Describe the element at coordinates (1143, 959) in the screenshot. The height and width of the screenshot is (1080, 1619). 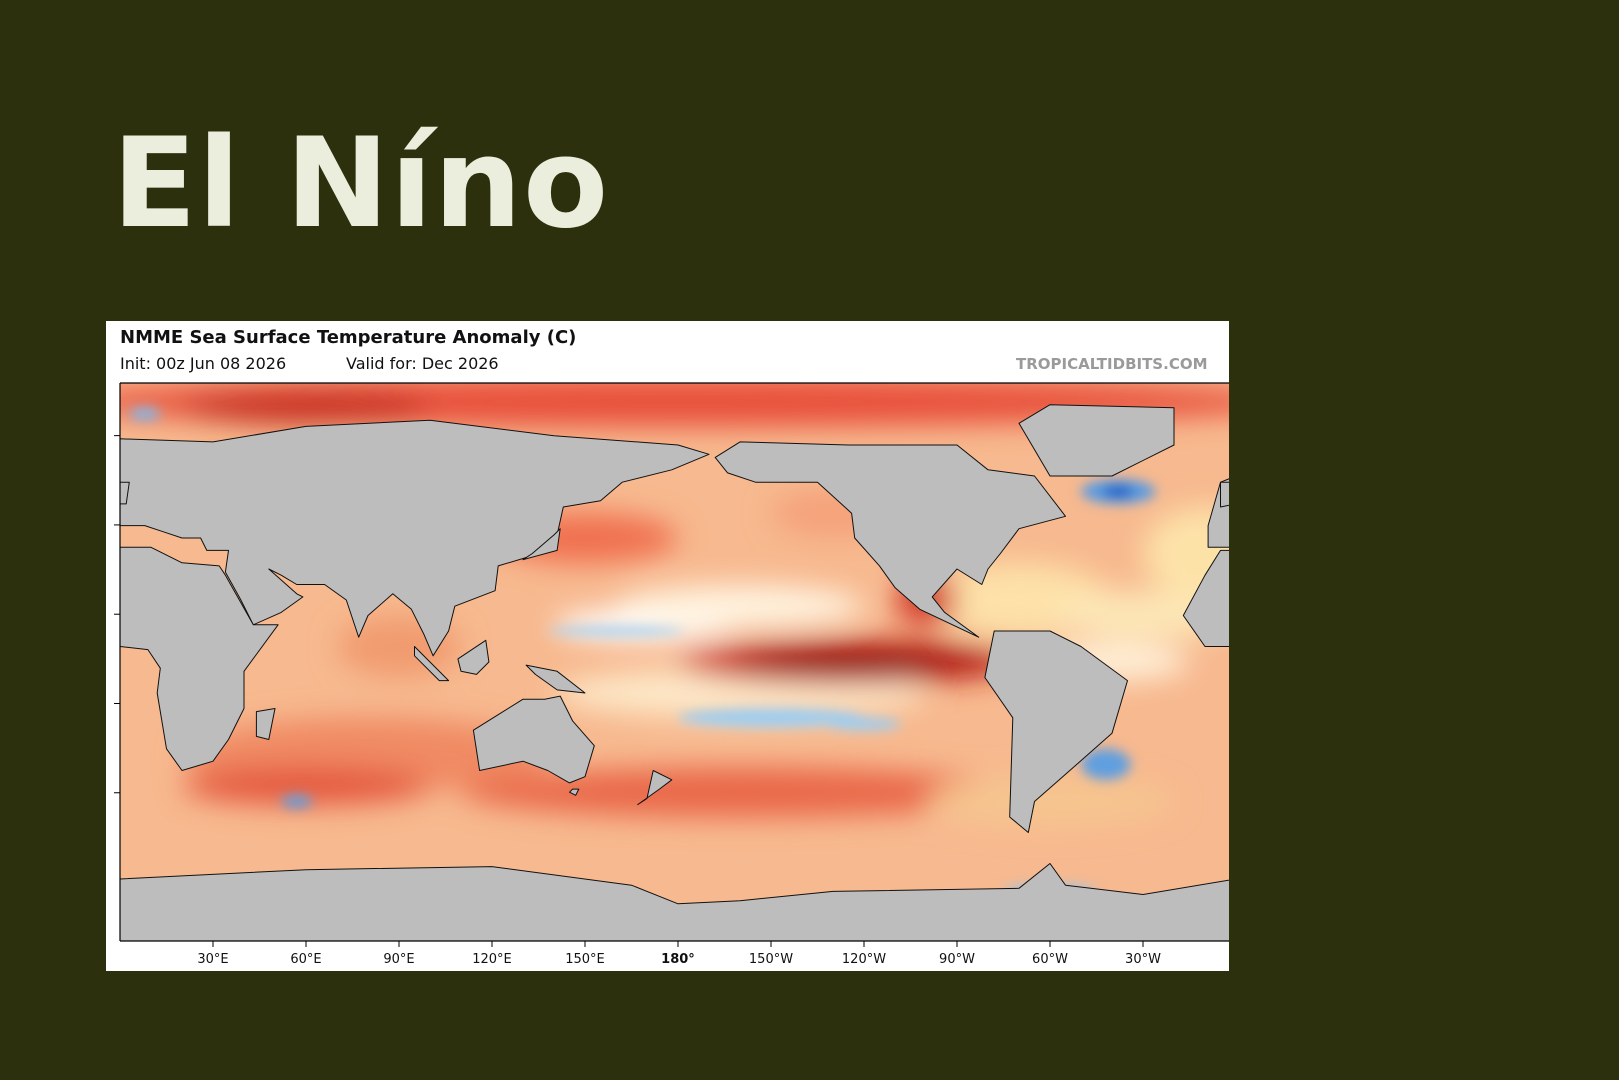
I see `x-tick-label: 30°W` at that location.